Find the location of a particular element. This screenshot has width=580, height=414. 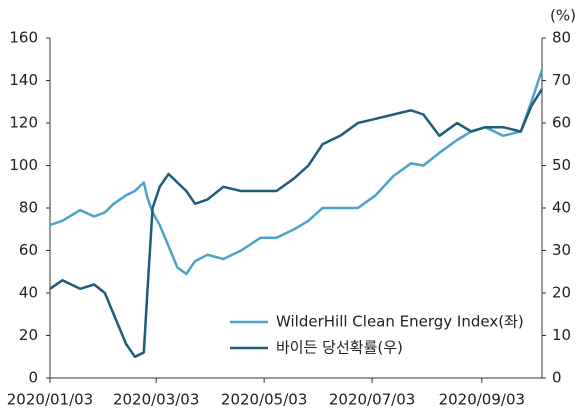

y2-tick-label: 50 is located at coordinates (561, 165).